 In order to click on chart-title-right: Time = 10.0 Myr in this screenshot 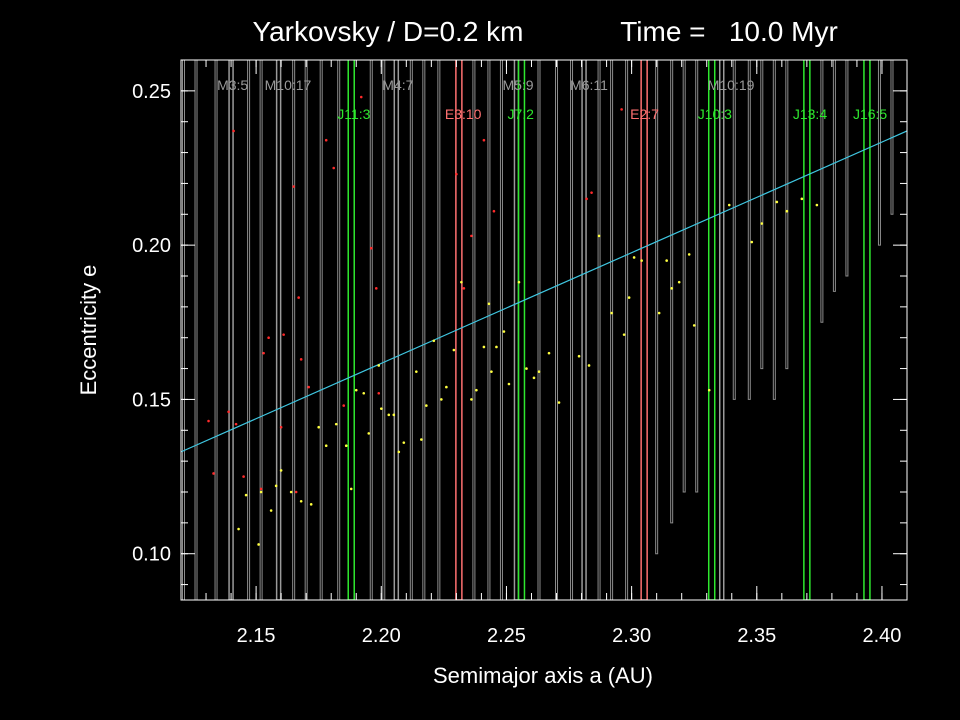, I will do `click(729, 31)`.